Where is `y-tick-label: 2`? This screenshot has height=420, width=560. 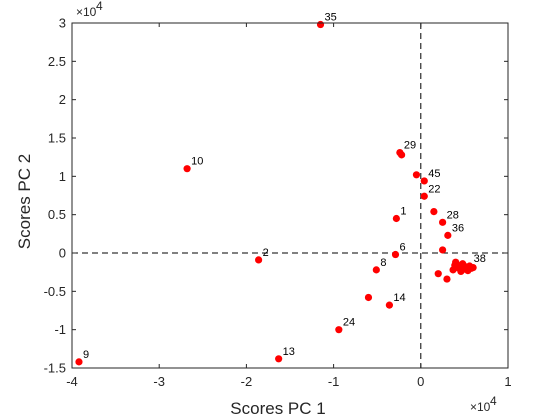
y-tick-label: 2 is located at coordinates (62, 99).